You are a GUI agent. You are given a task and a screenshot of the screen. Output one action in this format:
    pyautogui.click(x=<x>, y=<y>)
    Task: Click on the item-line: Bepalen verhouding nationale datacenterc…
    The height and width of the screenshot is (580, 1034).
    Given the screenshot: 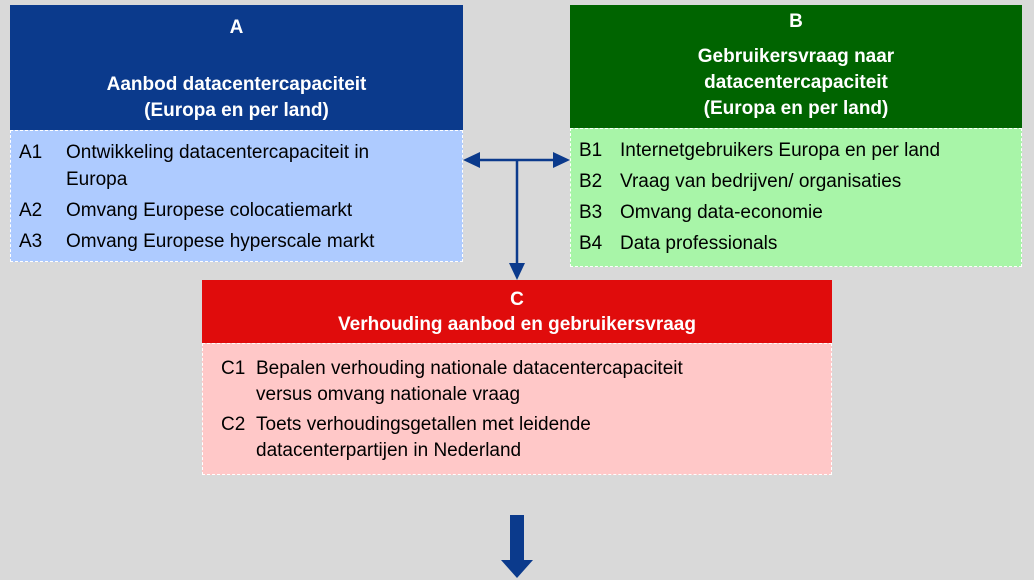 What is the action you would take?
    pyautogui.click(x=469, y=368)
    